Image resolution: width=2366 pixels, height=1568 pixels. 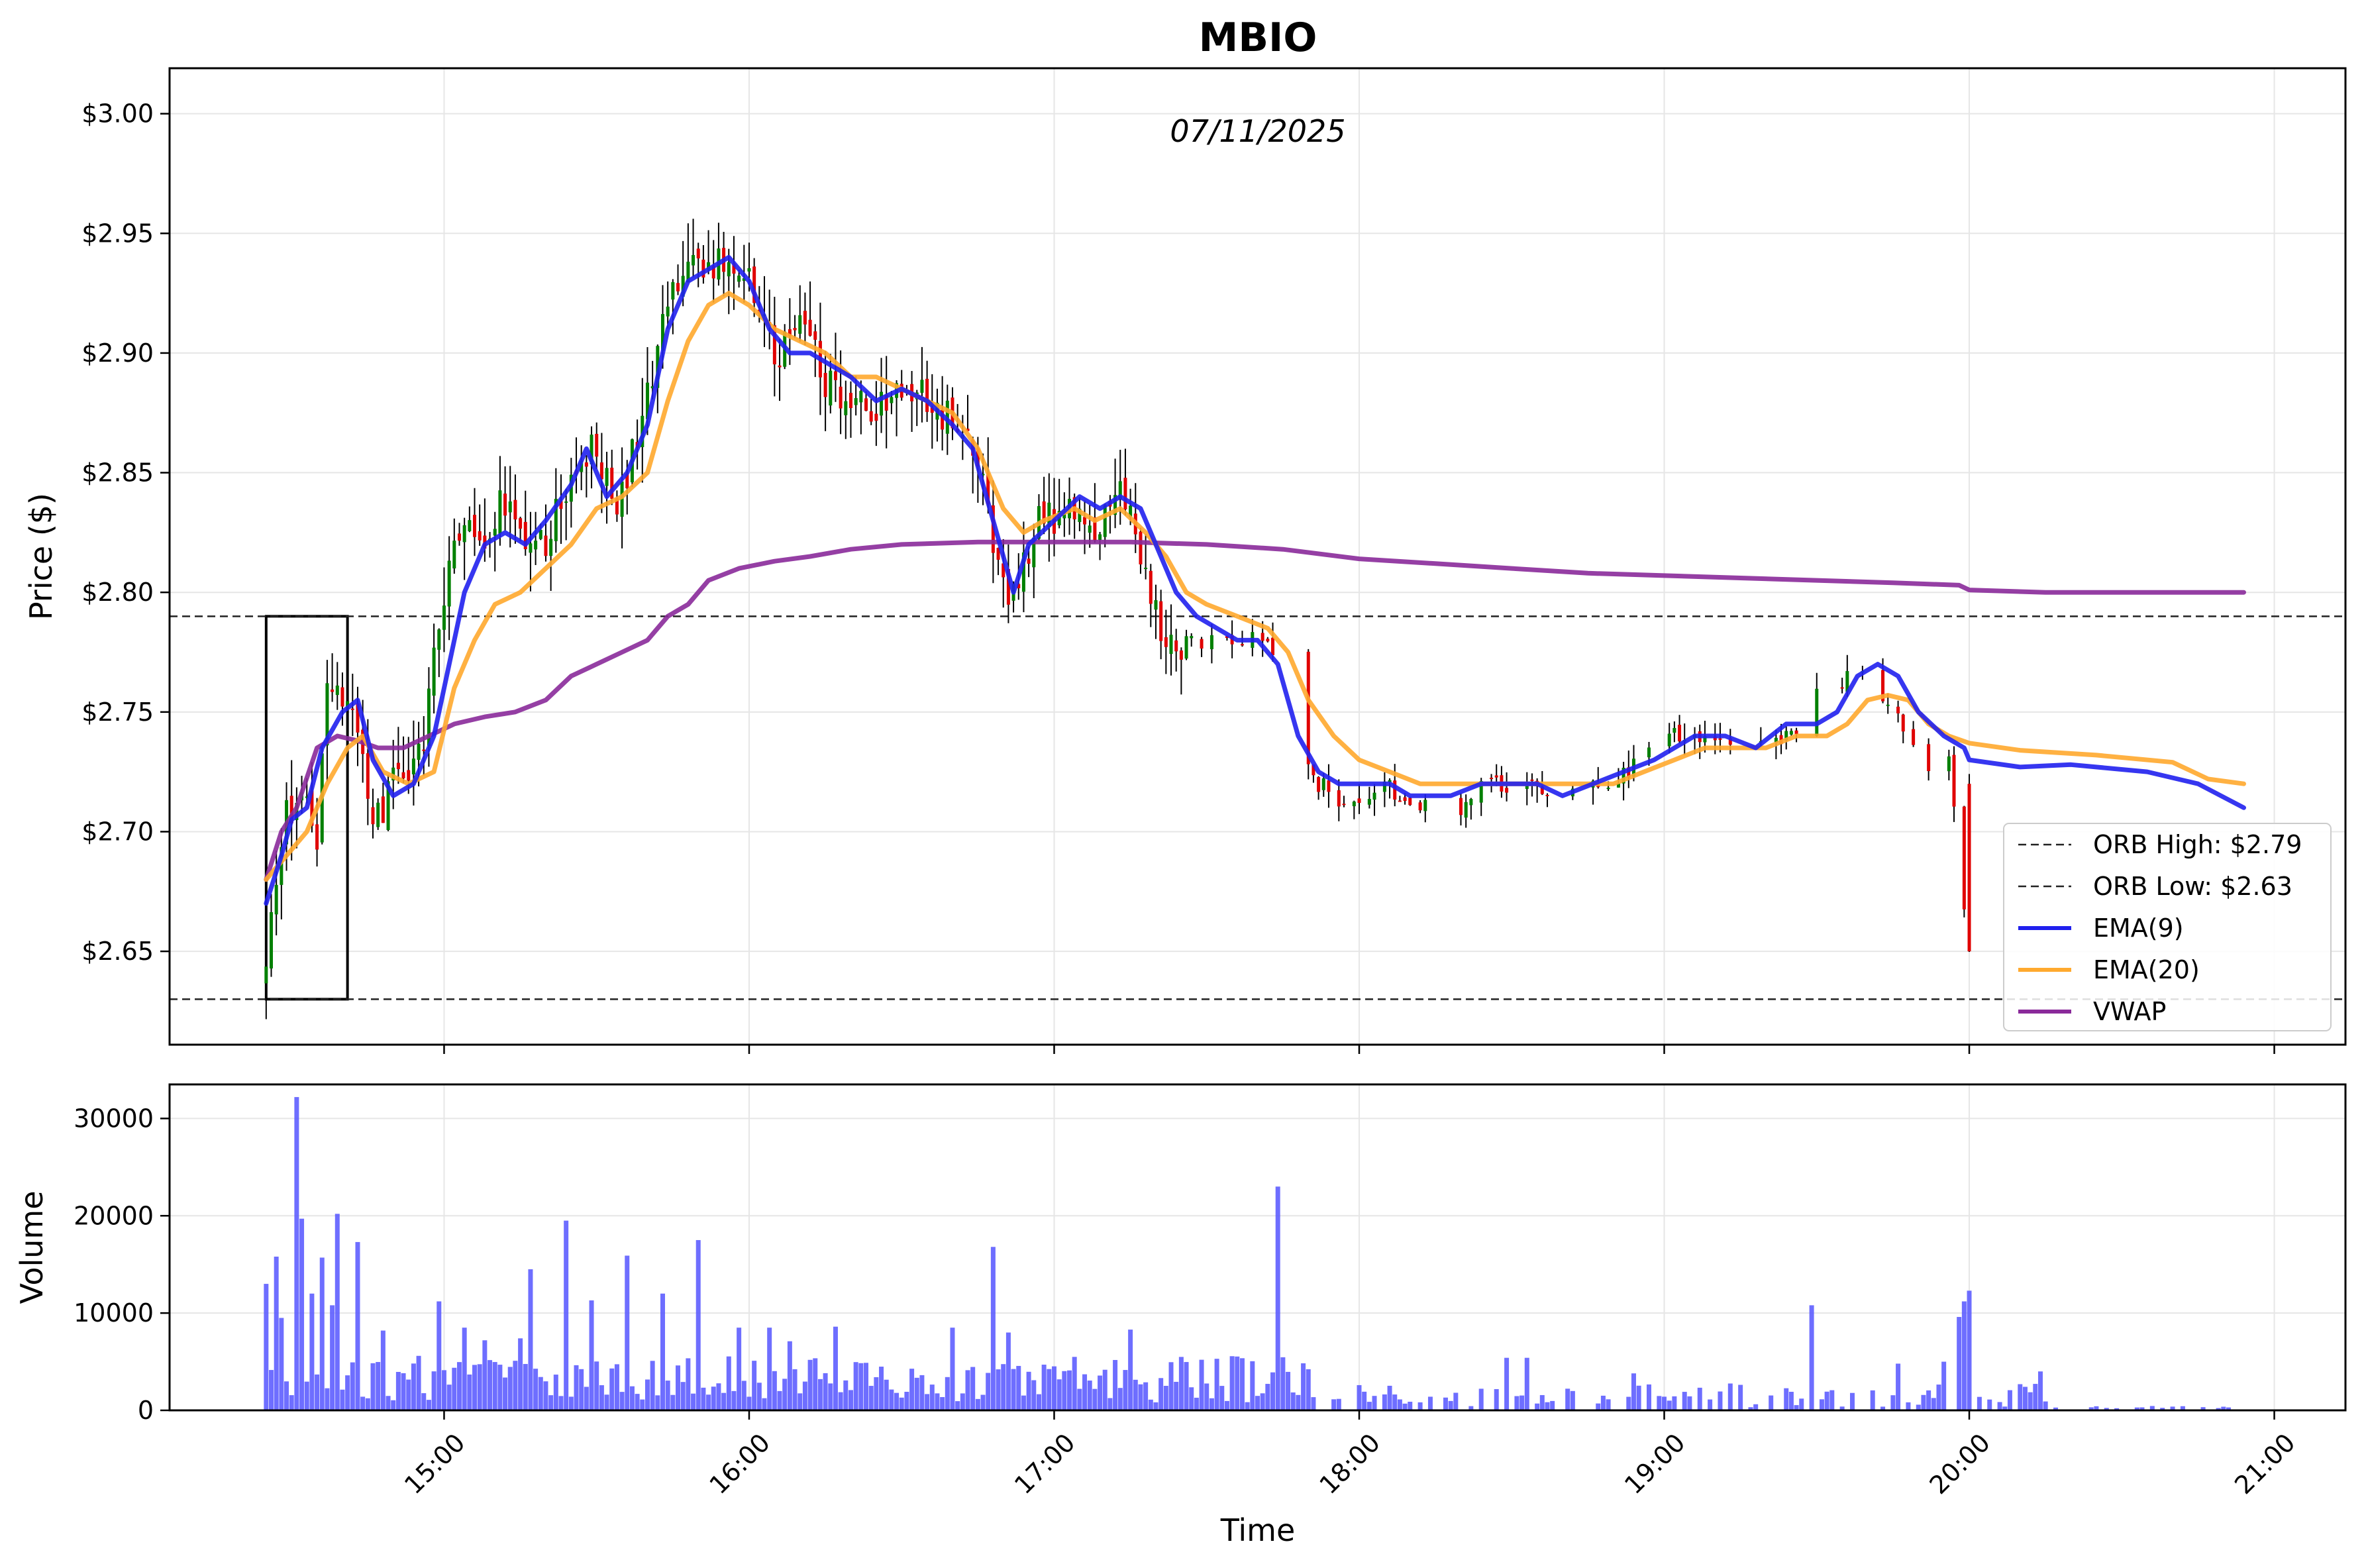 What do you see at coordinates (2198, 845) in the screenshot?
I see `legend-label-orb_high: ORB High: $2.79` at bounding box center [2198, 845].